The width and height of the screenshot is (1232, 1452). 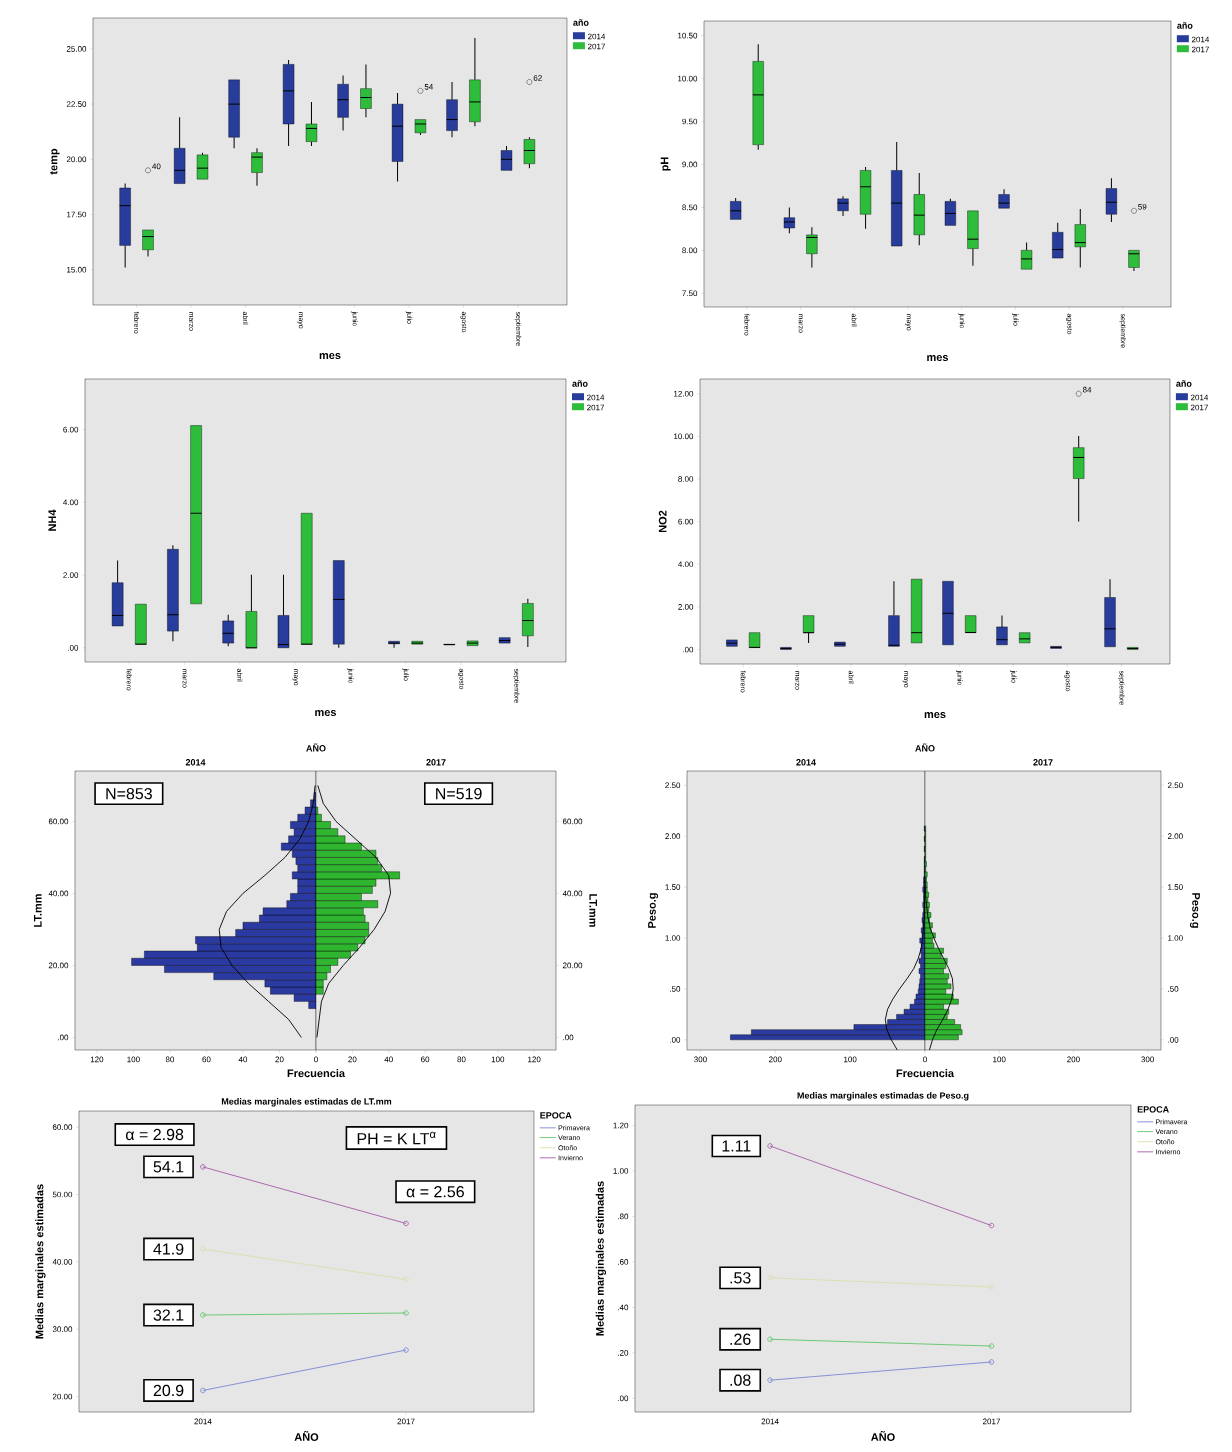 I want to click on y-tick-label: 9.50, so click(x=690, y=121).